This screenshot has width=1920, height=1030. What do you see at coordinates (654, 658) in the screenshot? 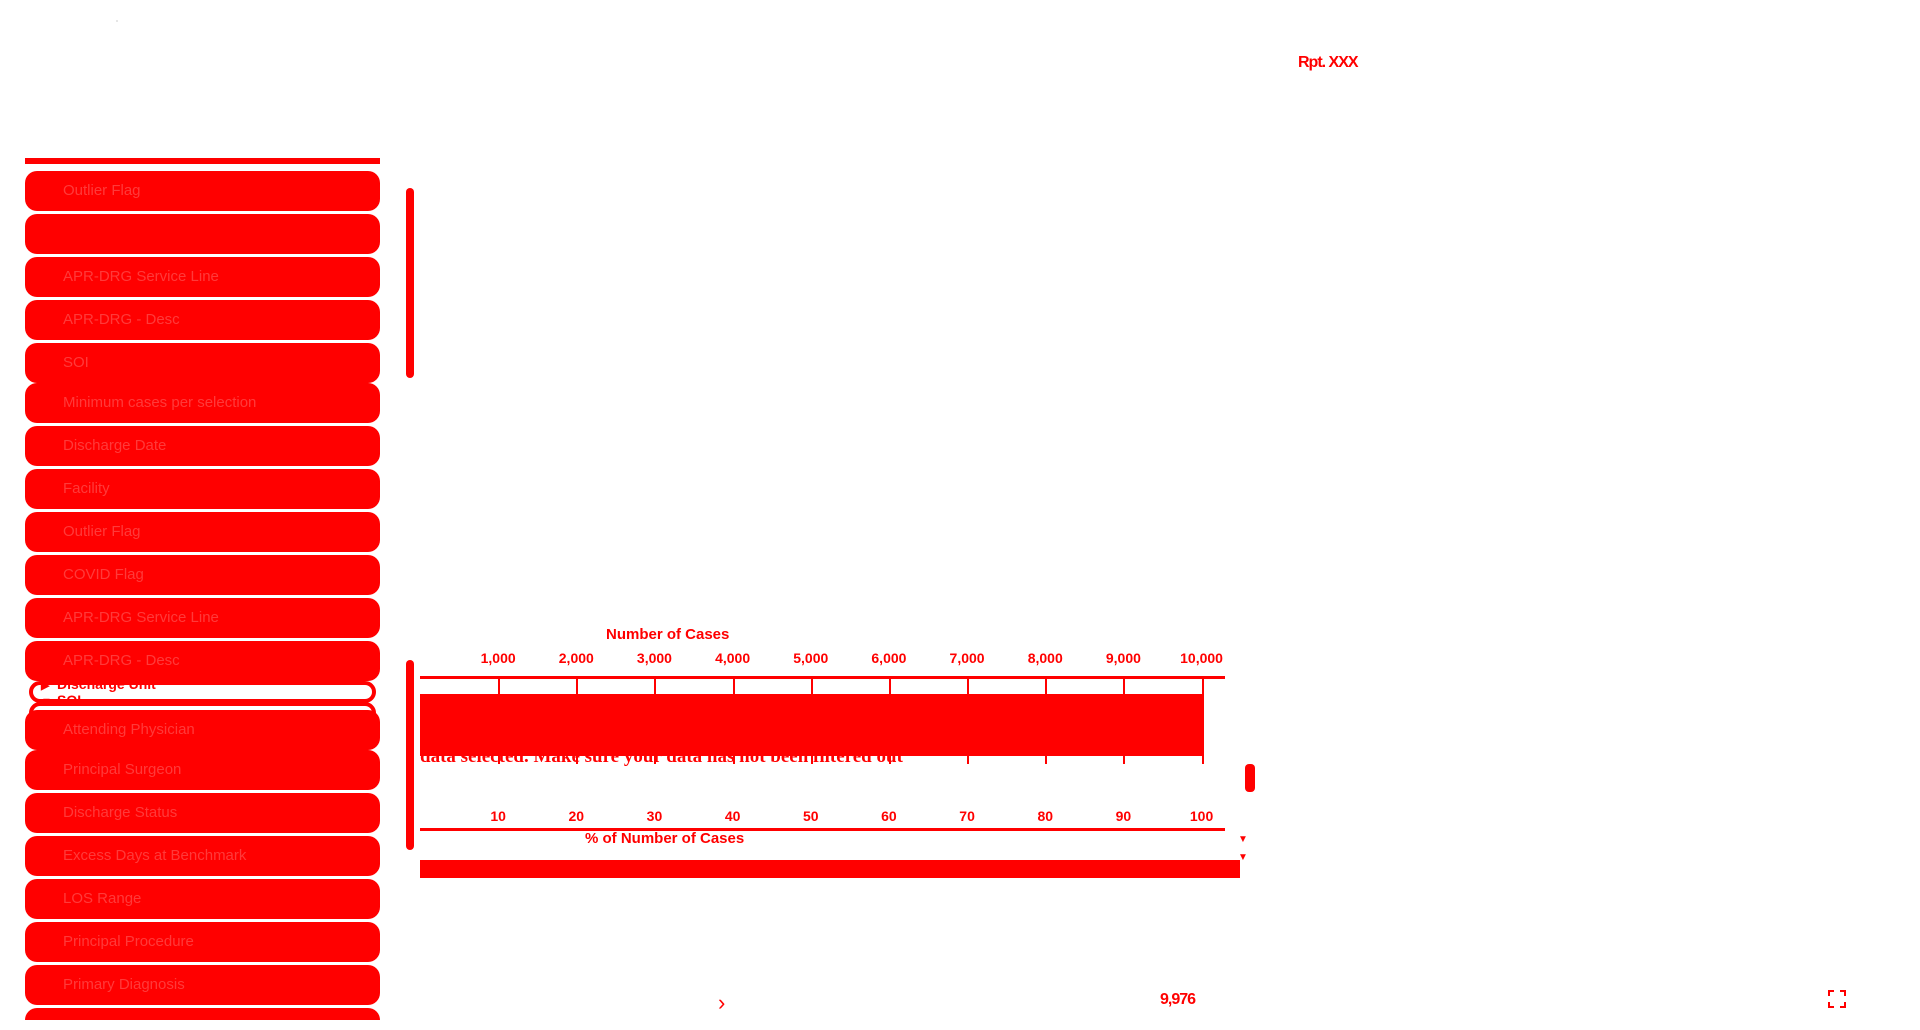
I see `x-tick-label: 3,000` at bounding box center [654, 658].